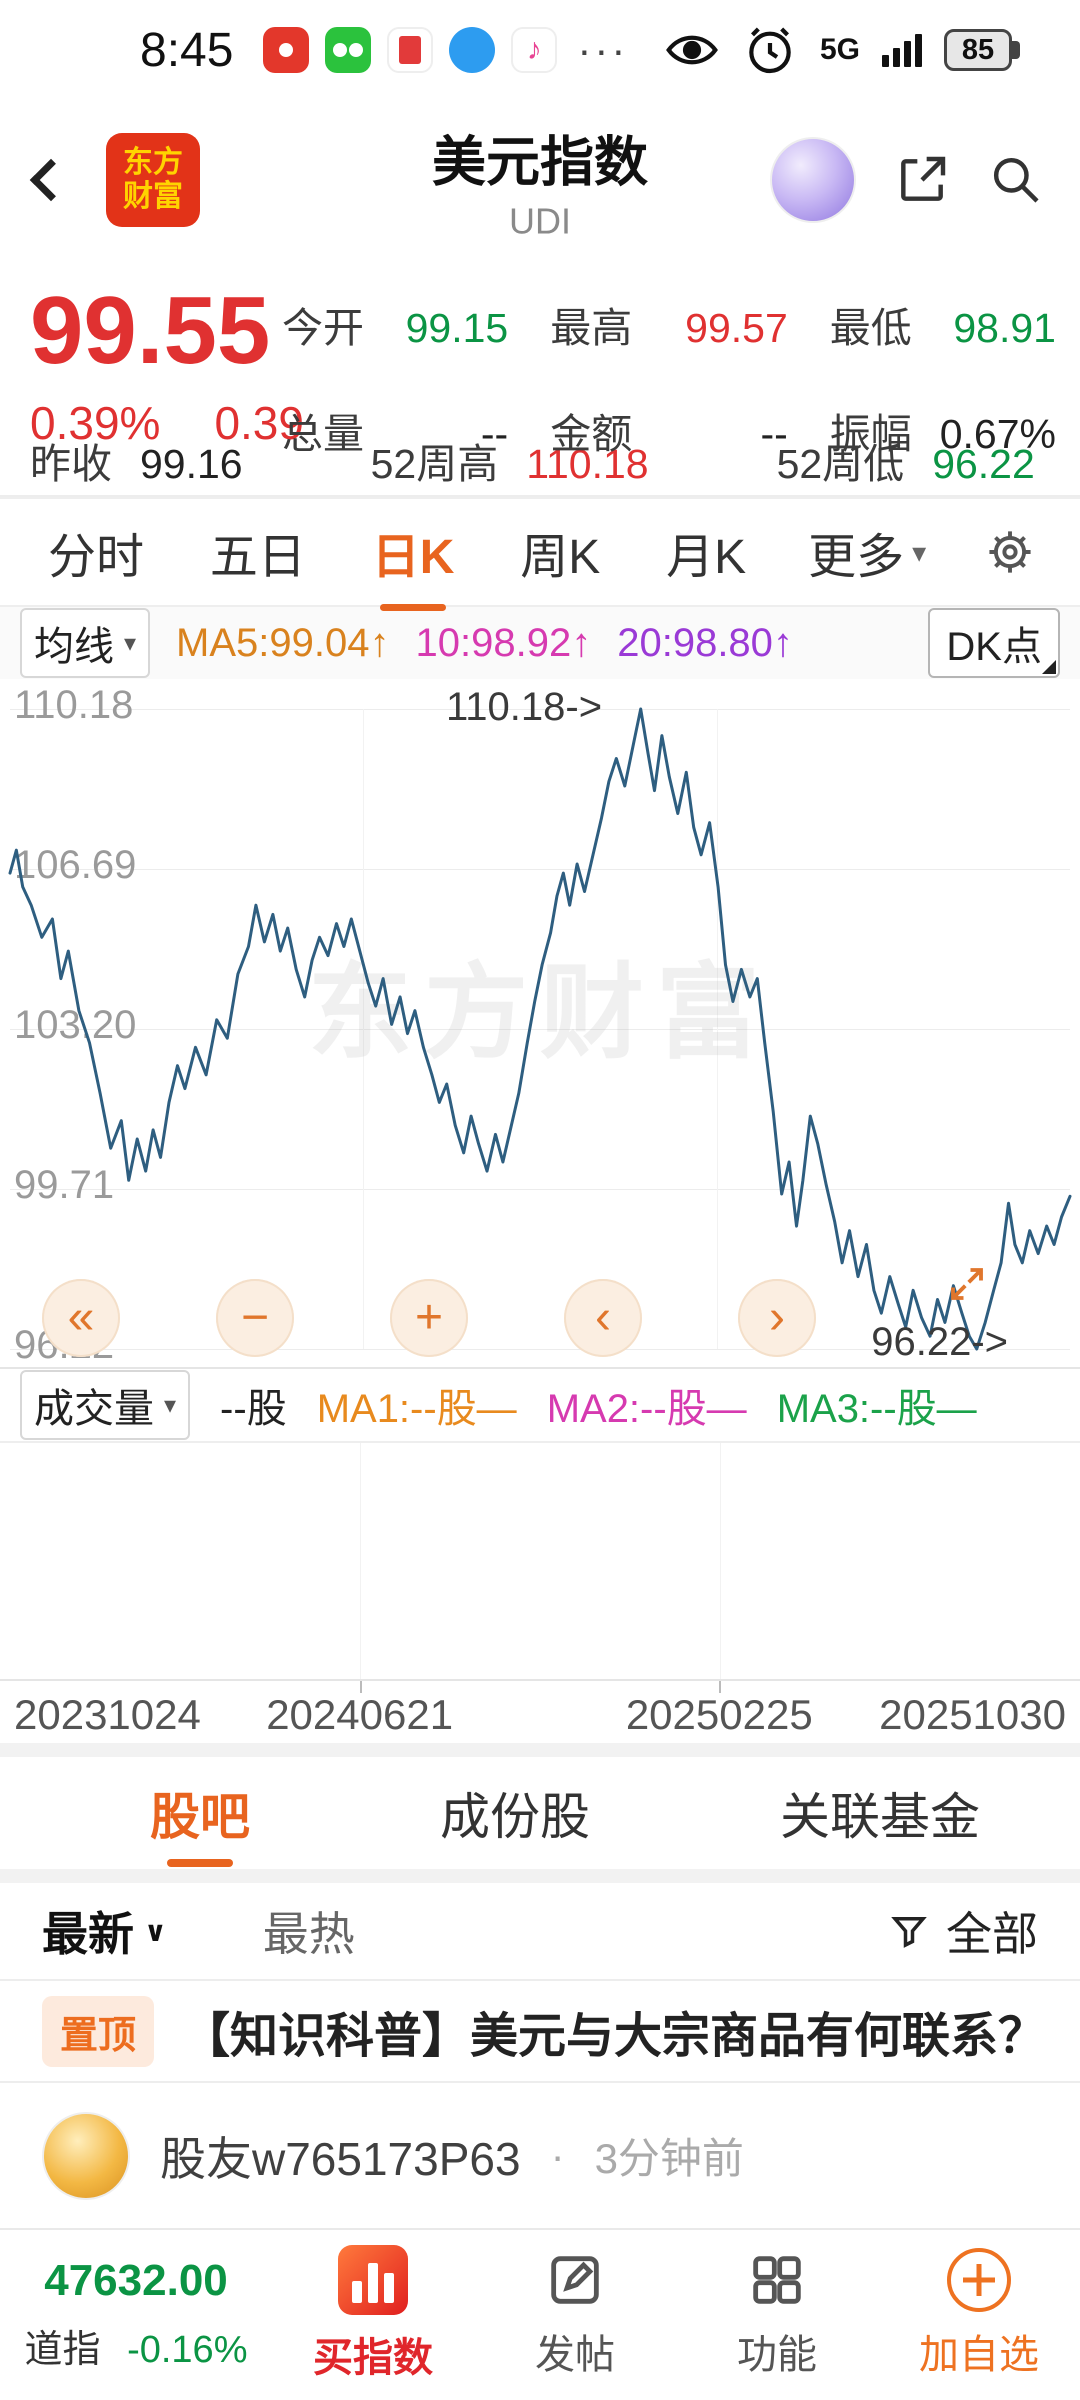 The height and width of the screenshot is (2400, 1080). I want to click on search-icon, so click(1016, 180).